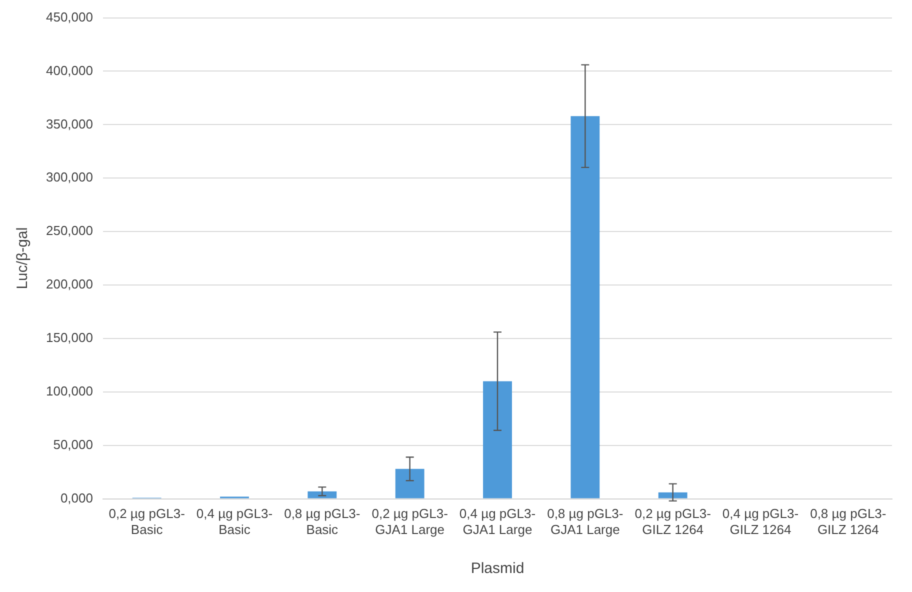 The height and width of the screenshot is (592, 912). What do you see at coordinates (69, 230) in the screenshot?
I see `y-tick-label: 250,000` at bounding box center [69, 230].